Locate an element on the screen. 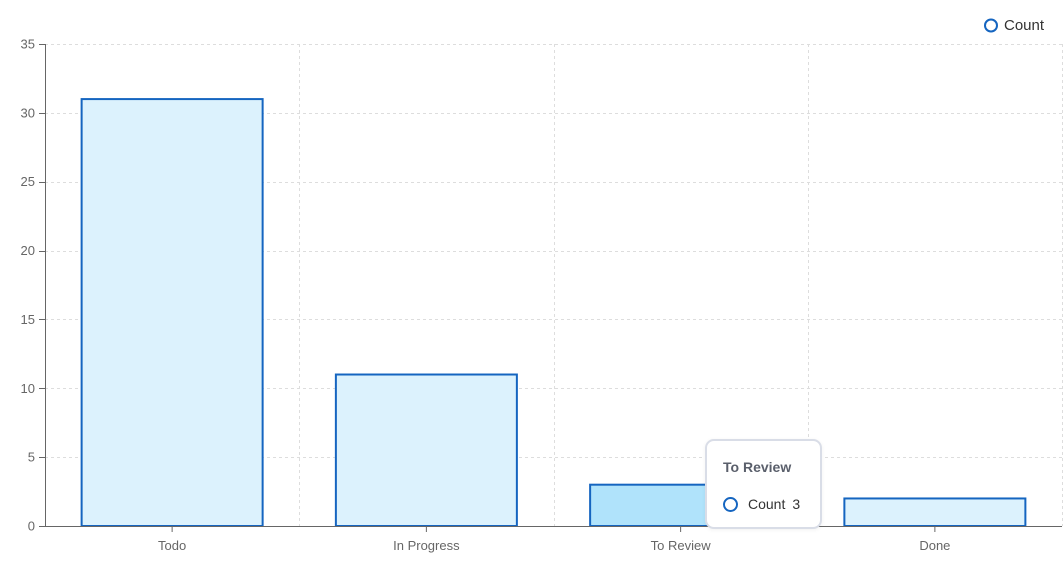  y-tick-label: 25 is located at coordinates (28, 181).